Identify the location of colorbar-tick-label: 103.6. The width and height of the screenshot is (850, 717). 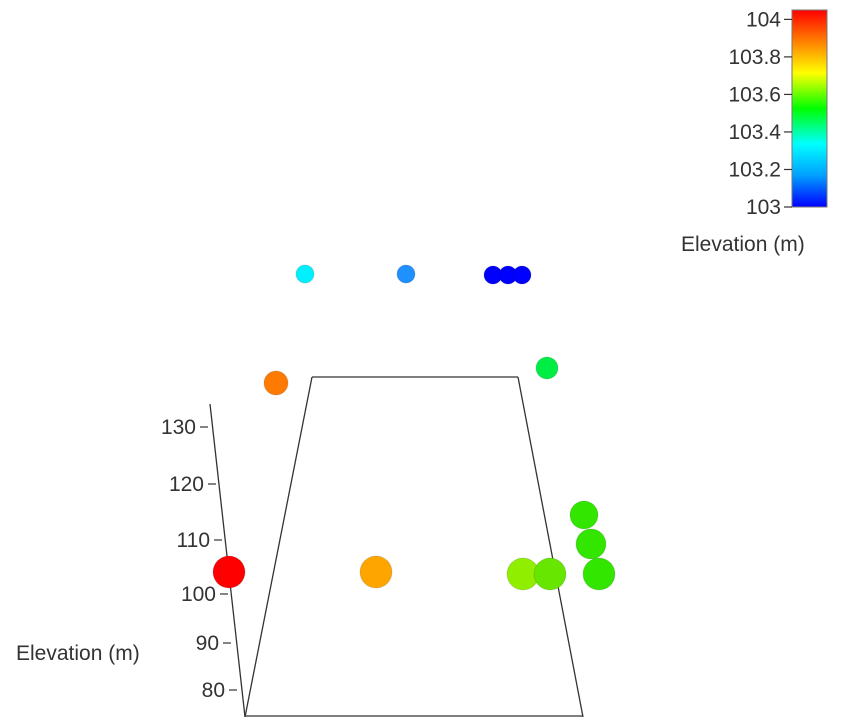
(754, 94).